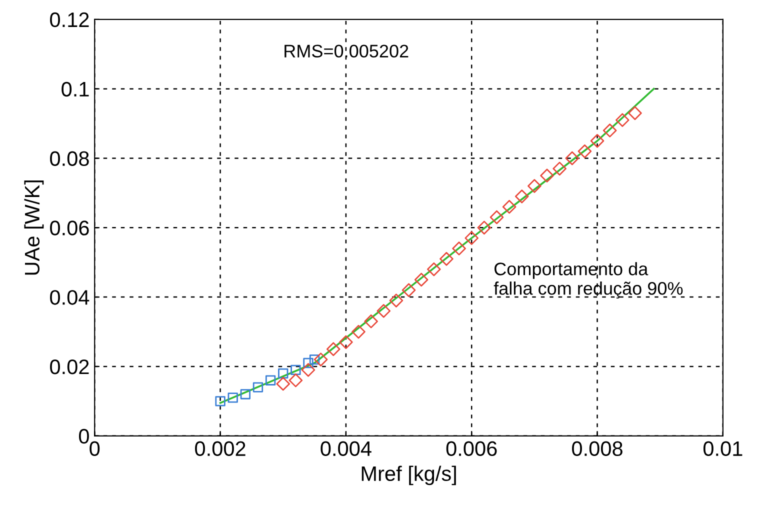  Describe the element at coordinates (597, 448) in the screenshot. I see `x-tick-label: 0.008` at that location.